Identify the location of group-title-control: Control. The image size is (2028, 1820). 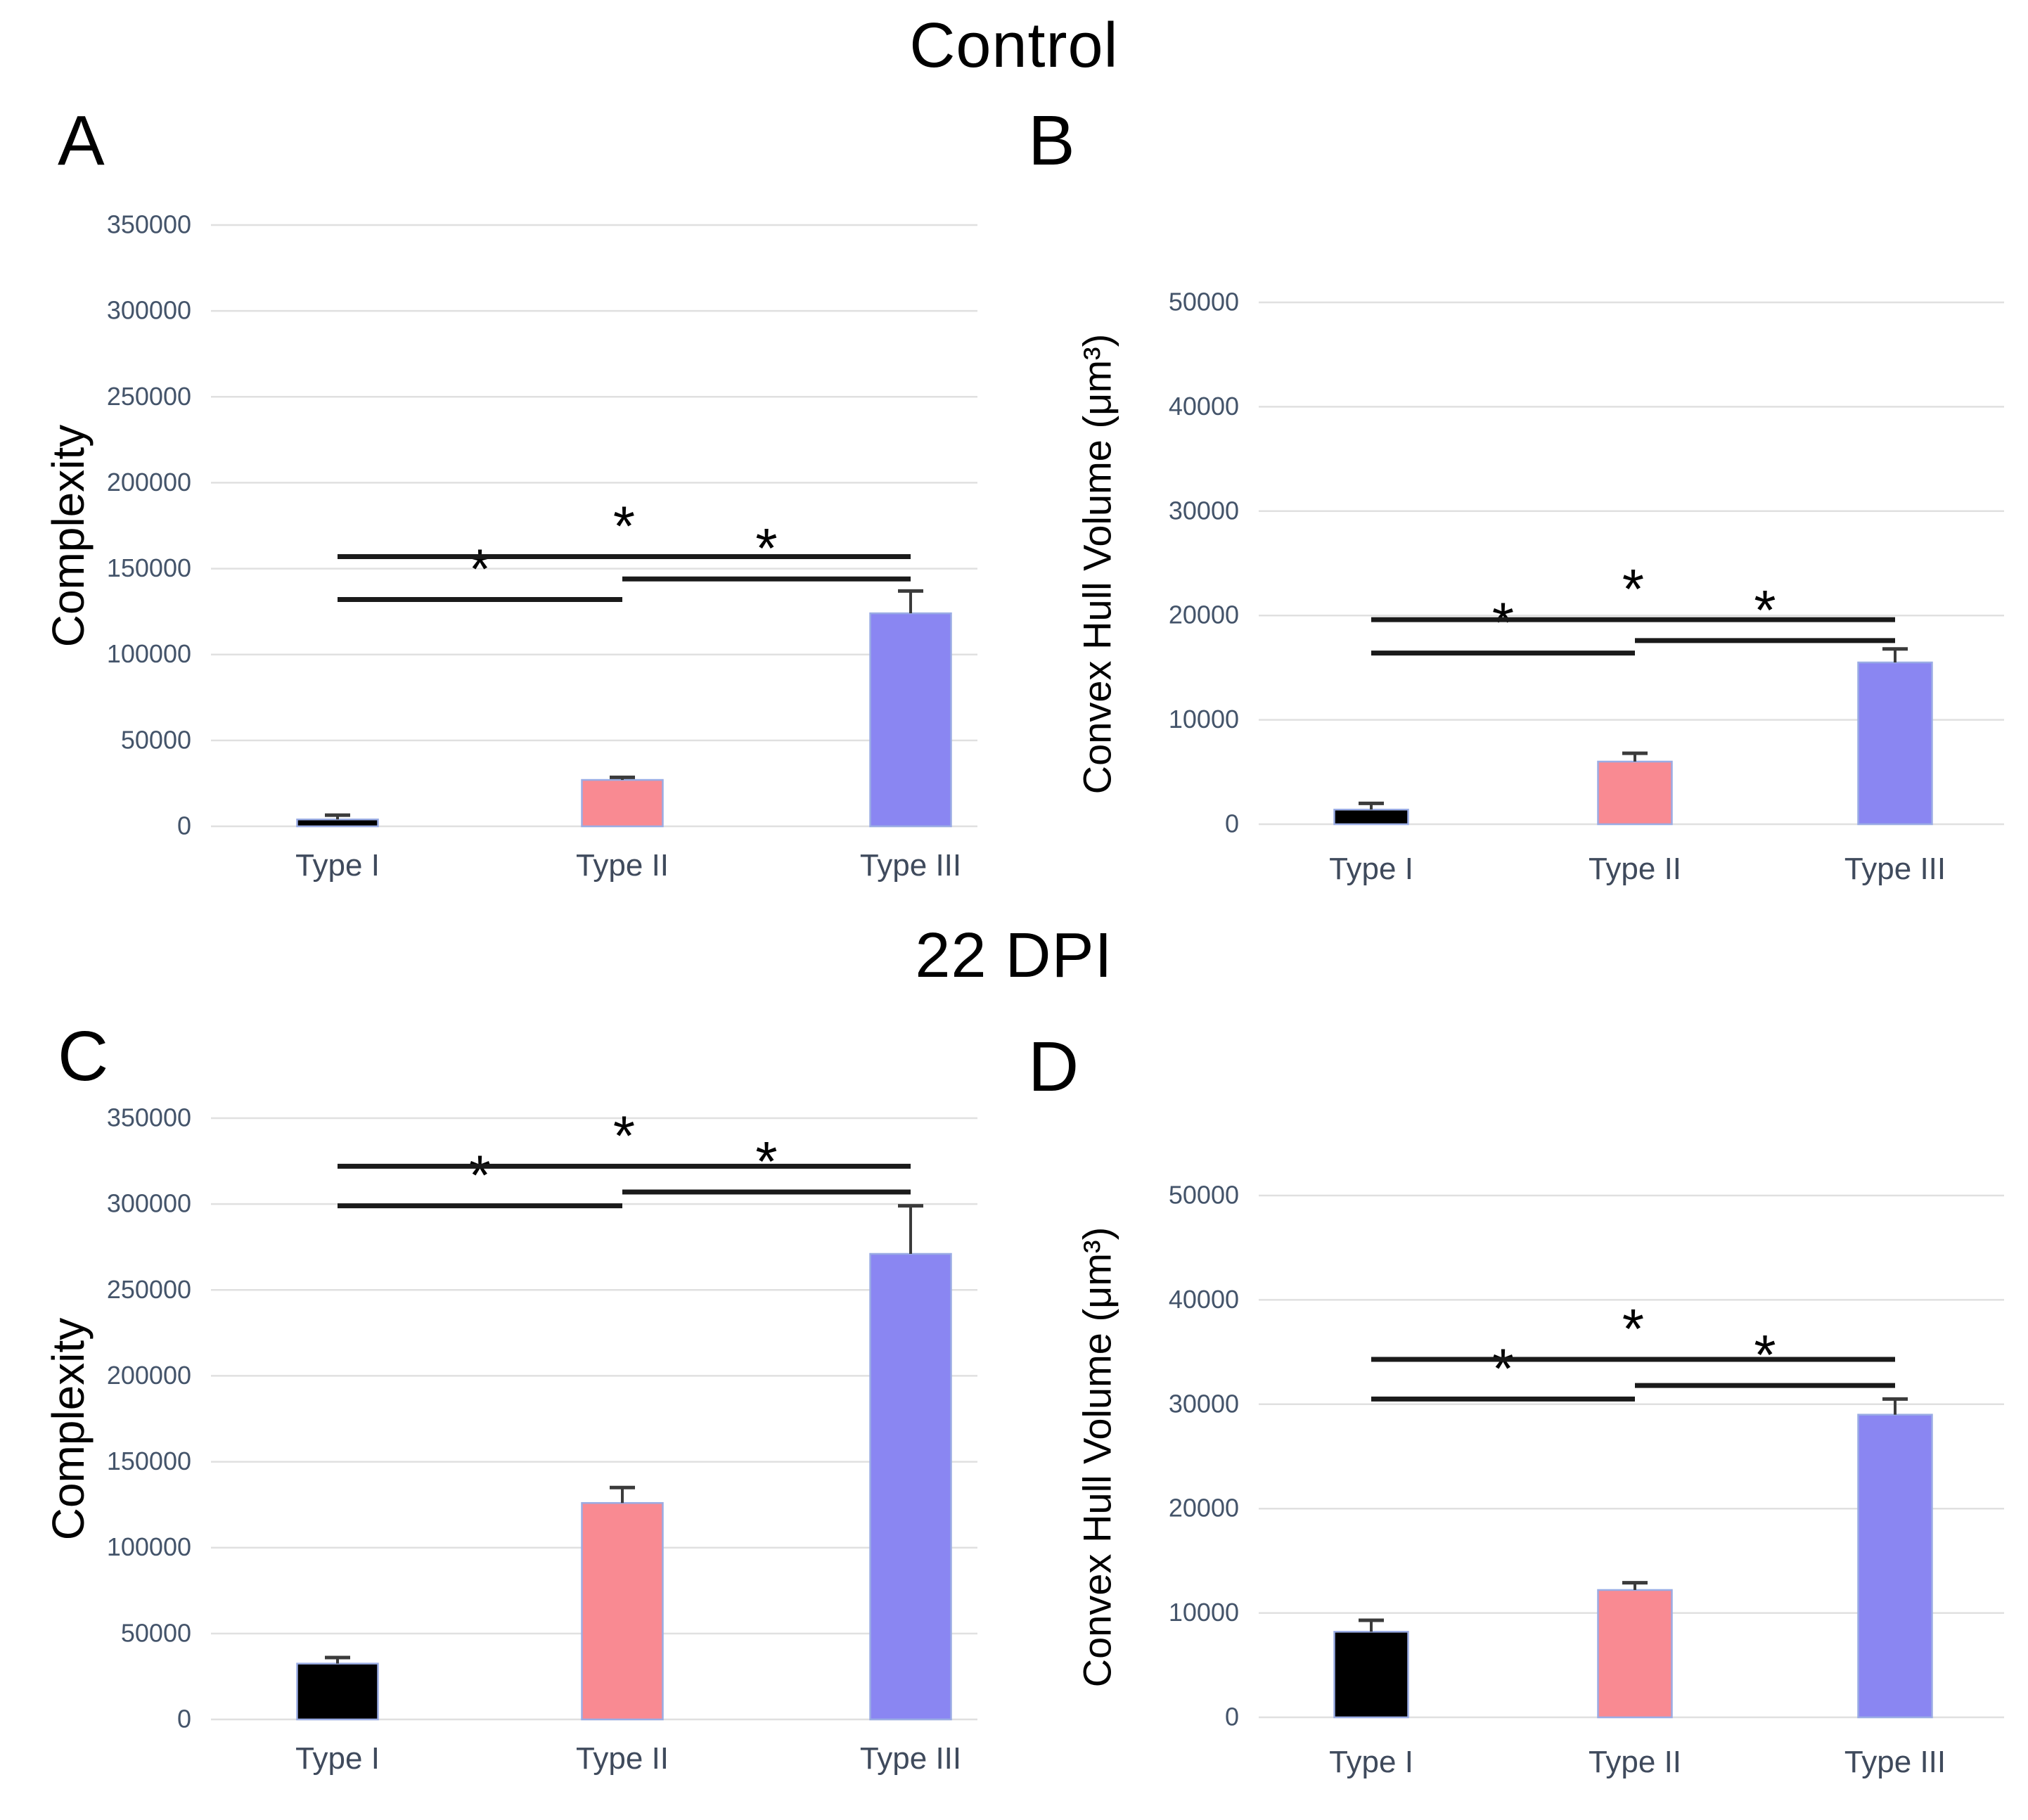
(1014, 46).